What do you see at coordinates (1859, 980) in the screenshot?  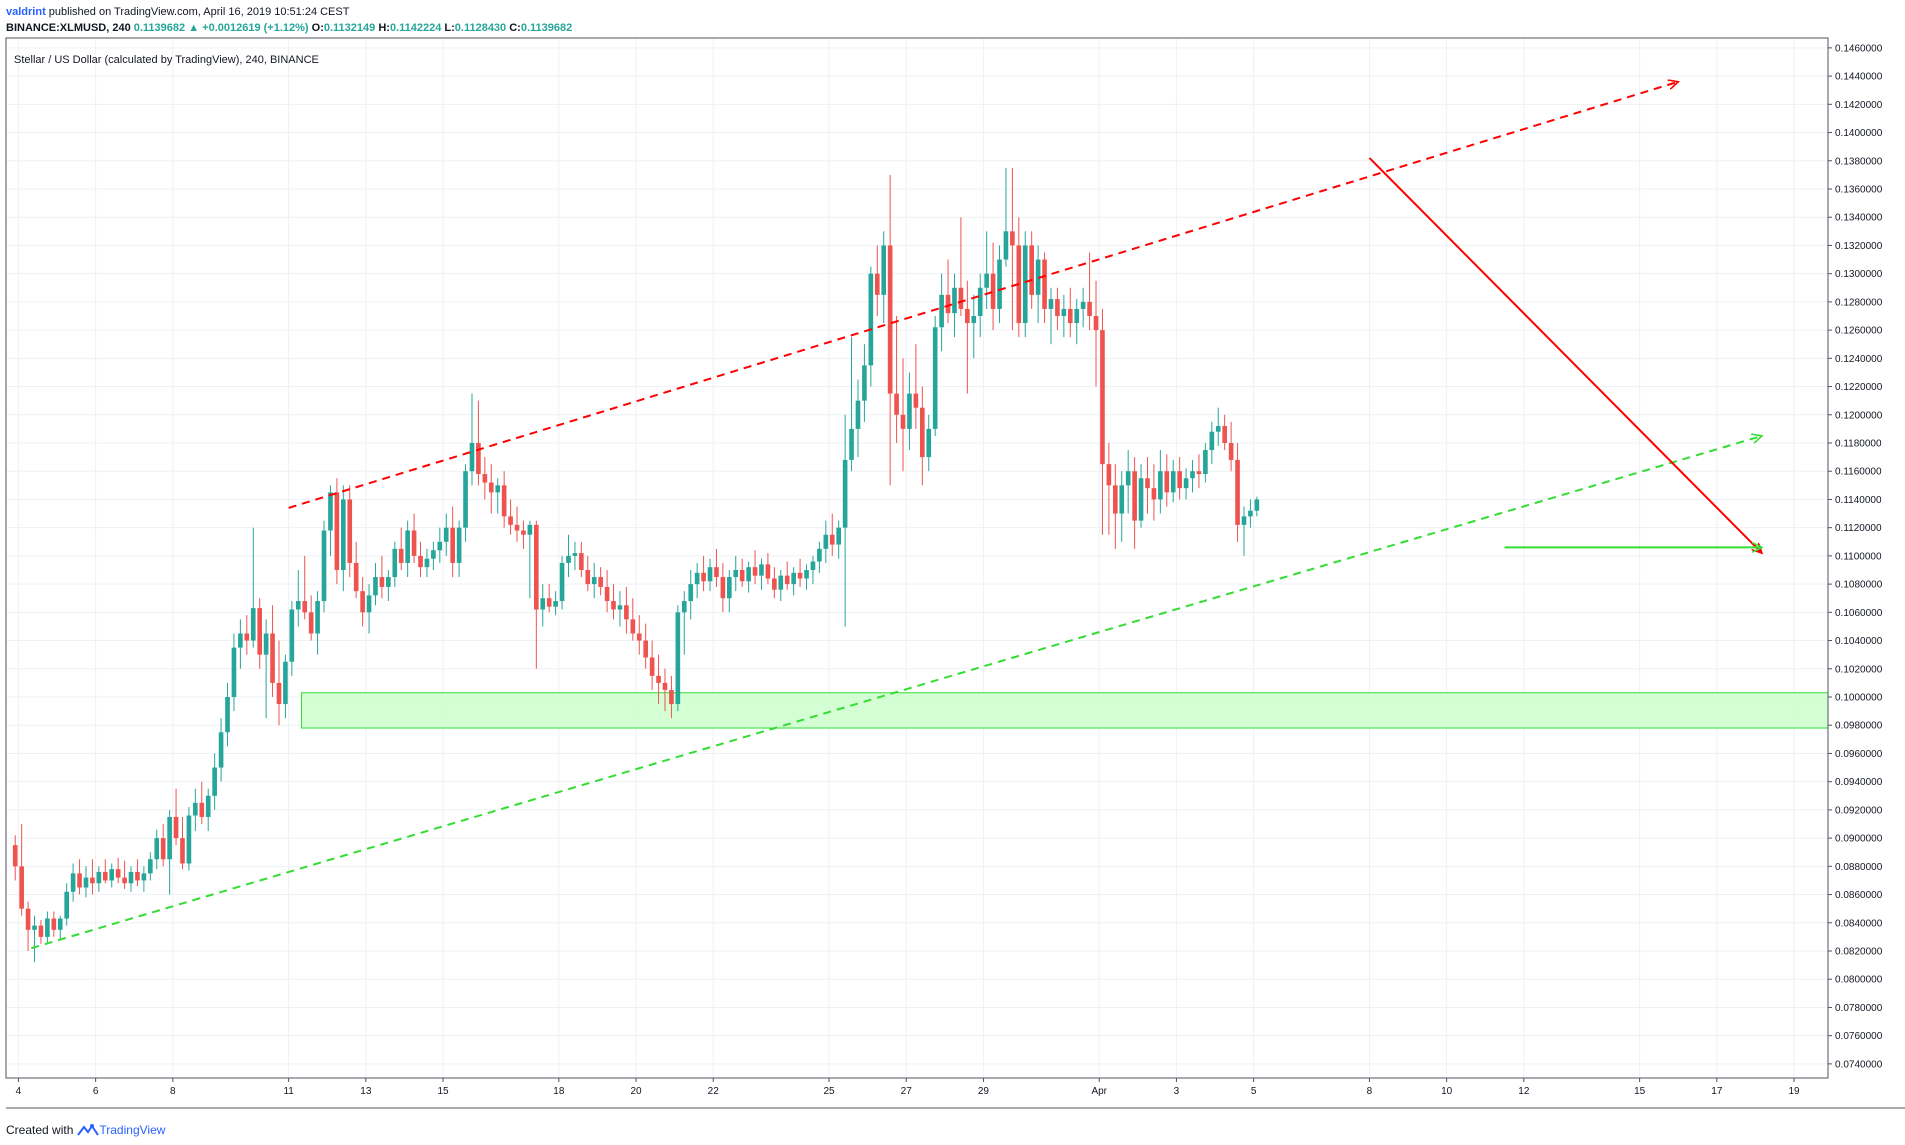 I see `price-tick-label: 0.0800000` at bounding box center [1859, 980].